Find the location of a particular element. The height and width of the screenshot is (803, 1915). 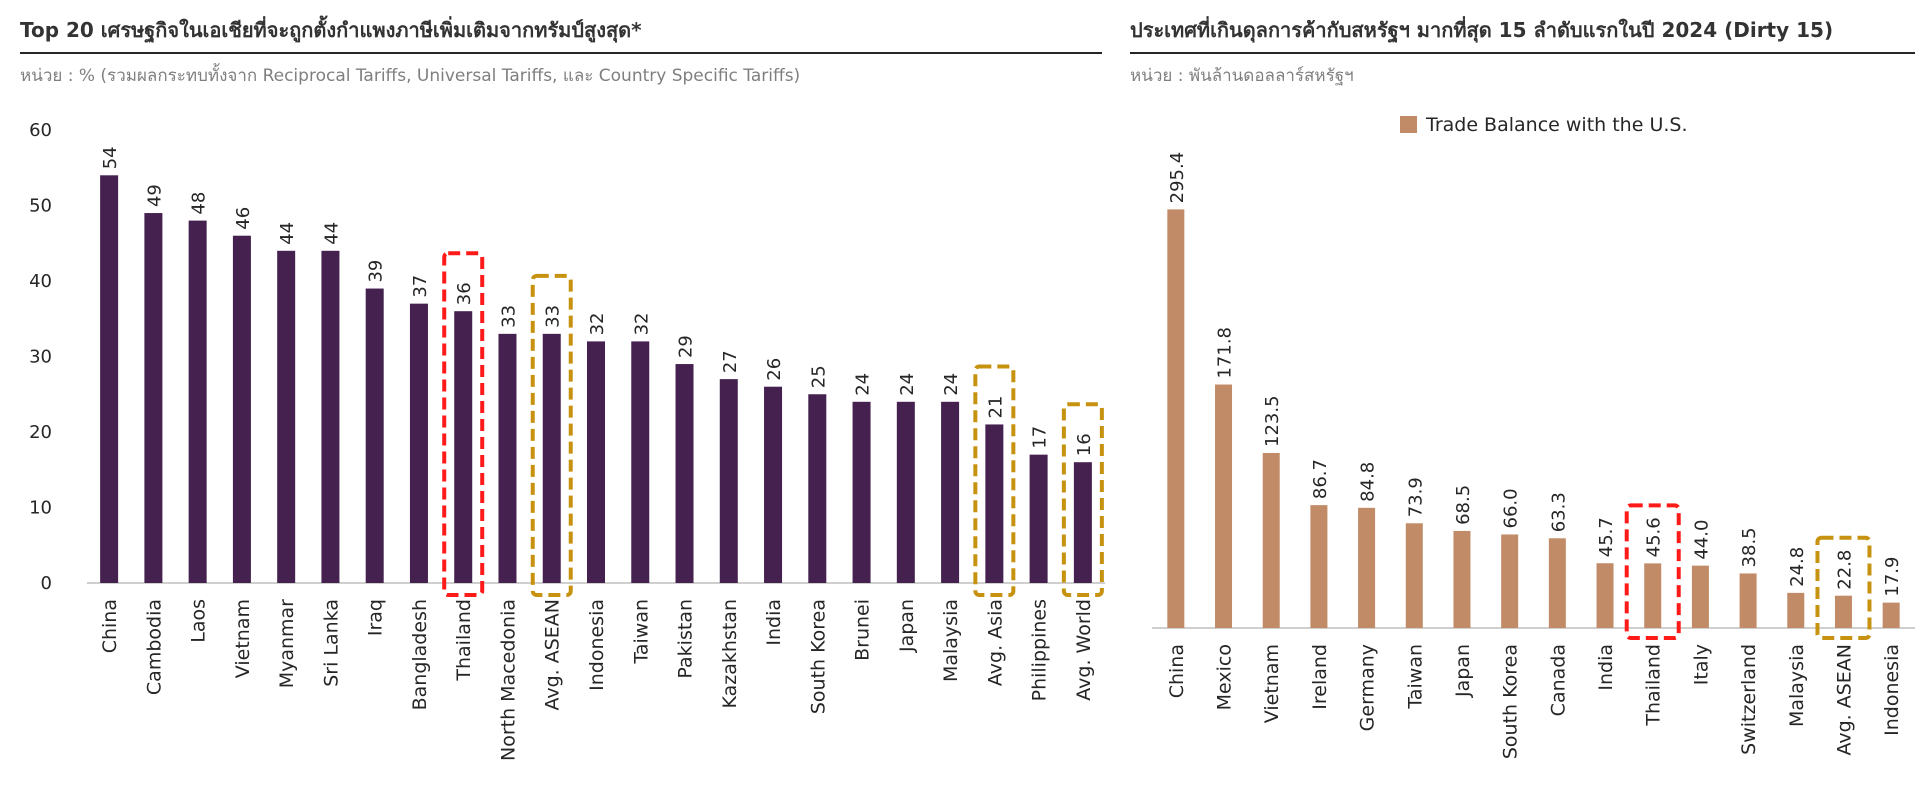

data-label: 68.5 is located at coordinates (1463, 505).